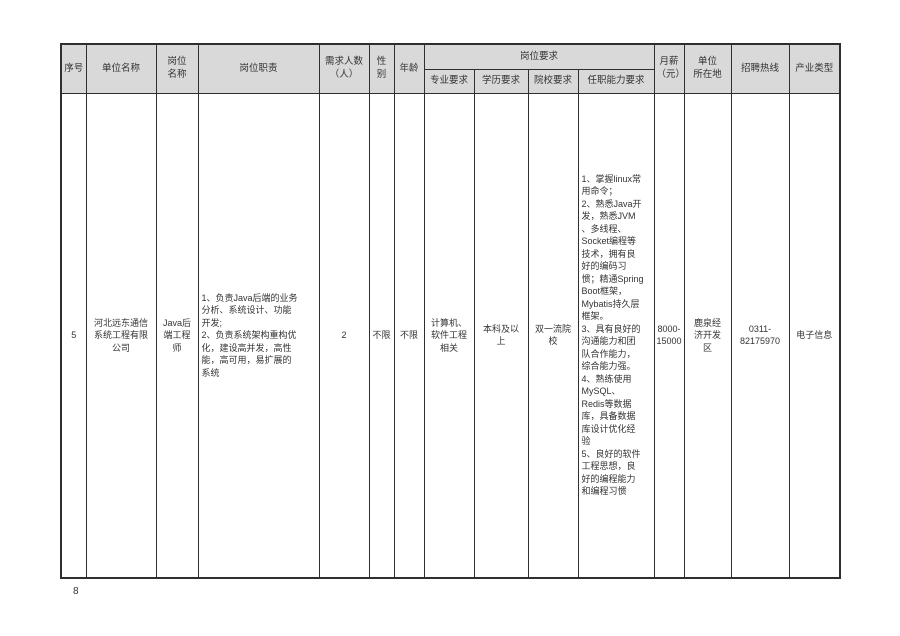 The width and height of the screenshot is (900, 636). I want to click on cell-major: 计算机、 软件工程 相关, so click(449, 335).